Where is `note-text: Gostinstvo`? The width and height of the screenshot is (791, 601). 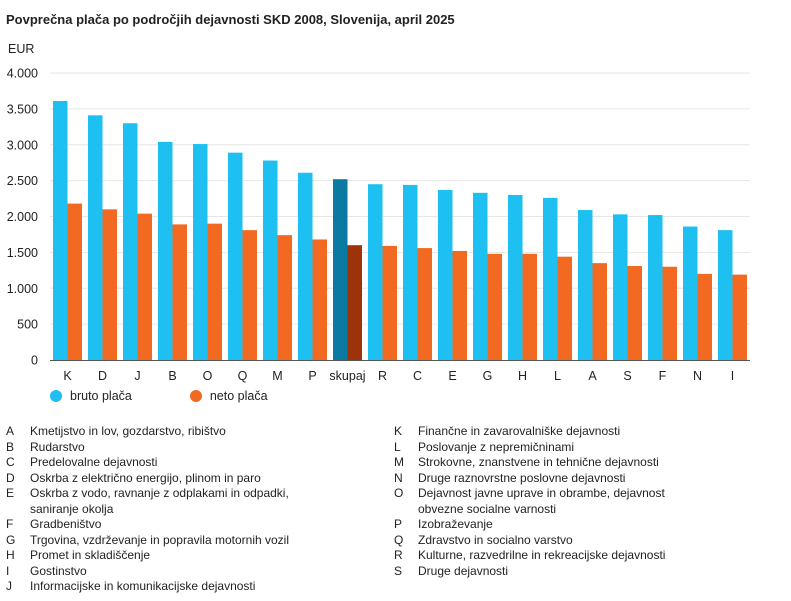 note-text: Gostinstvo is located at coordinates (58, 570).